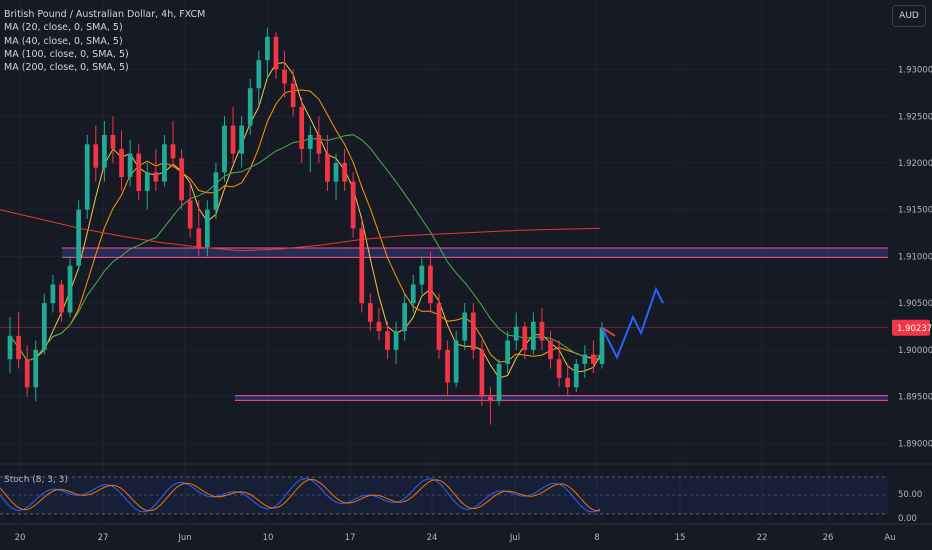 The width and height of the screenshot is (932, 550). What do you see at coordinates (561, 398) in the screenshot?
I see `support-zone` at bounding box center [561, 398].